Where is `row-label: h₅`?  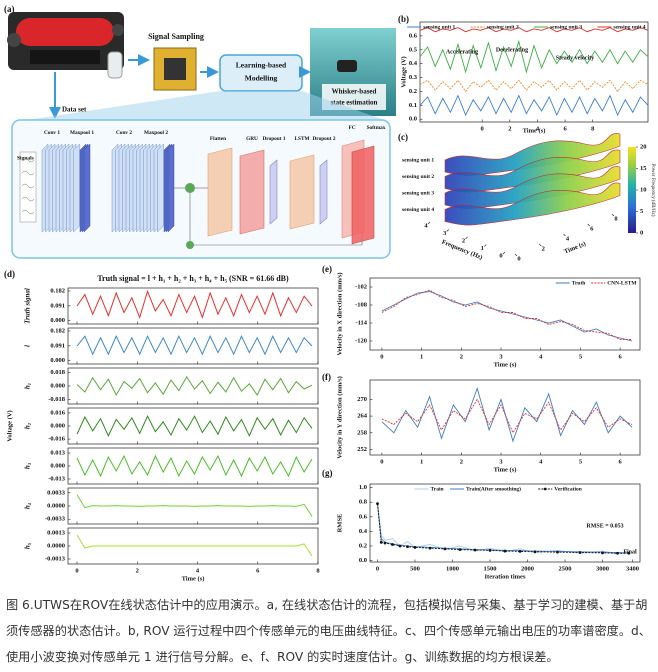 row-label: h₅ is located at coordinates (28, 545).